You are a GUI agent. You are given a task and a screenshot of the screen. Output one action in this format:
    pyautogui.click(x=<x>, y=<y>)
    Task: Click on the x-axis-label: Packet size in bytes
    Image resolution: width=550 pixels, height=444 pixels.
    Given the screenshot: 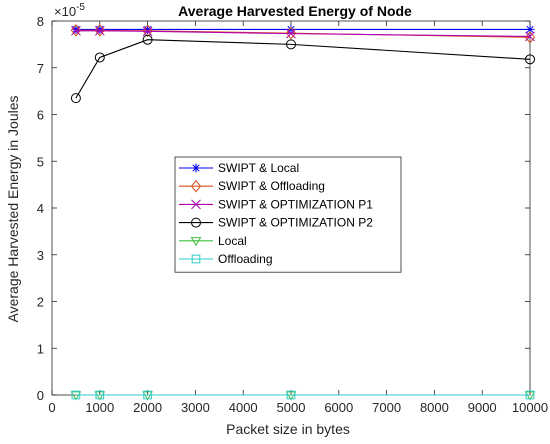 What is the action you would take?
    pyautogui.click(x=288, y=429)
    